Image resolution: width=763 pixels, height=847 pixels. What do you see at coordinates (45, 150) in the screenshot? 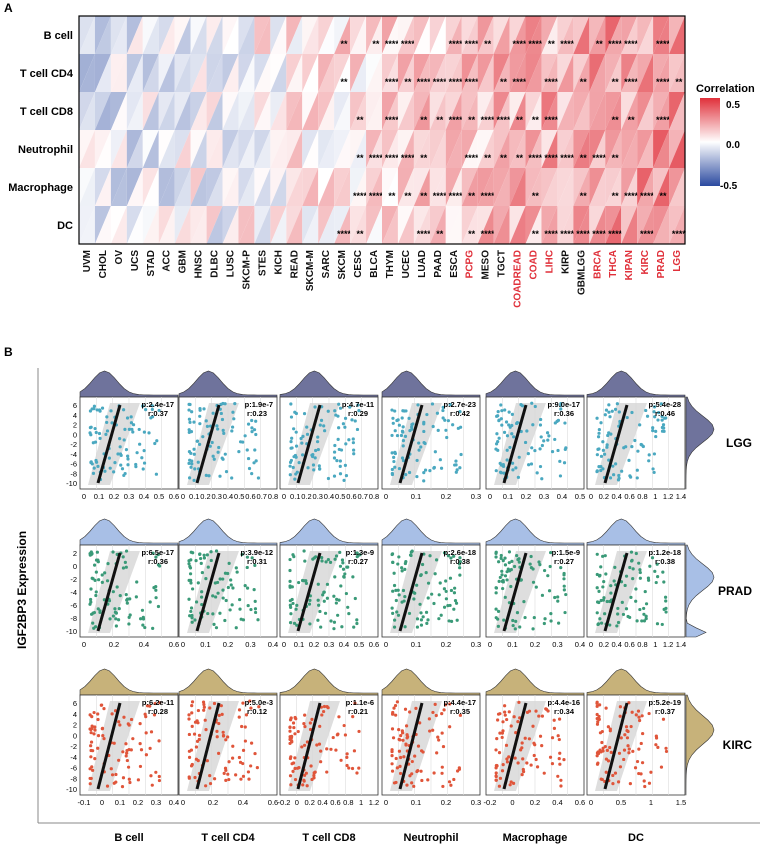
I see `heatmap-row-label: Neutrophil` at bounding box center [45, 150].